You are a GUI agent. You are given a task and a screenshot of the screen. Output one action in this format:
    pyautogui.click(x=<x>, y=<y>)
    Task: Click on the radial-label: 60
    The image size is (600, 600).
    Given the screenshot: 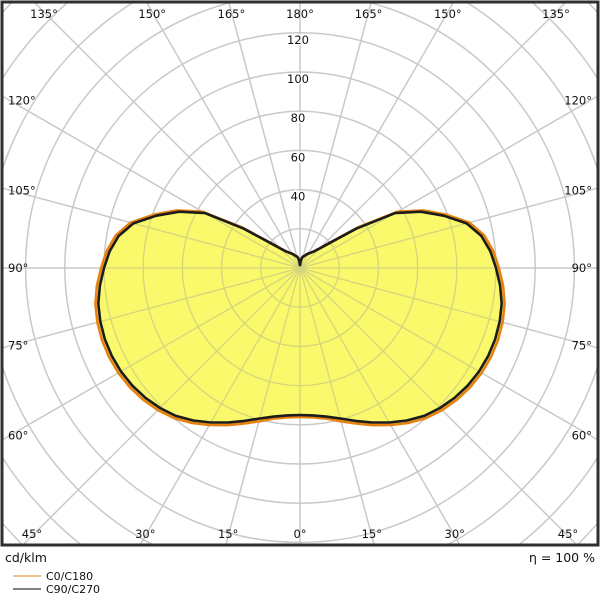 What is the action you would take?
    pyautogui.click(x=298, y=157)
    